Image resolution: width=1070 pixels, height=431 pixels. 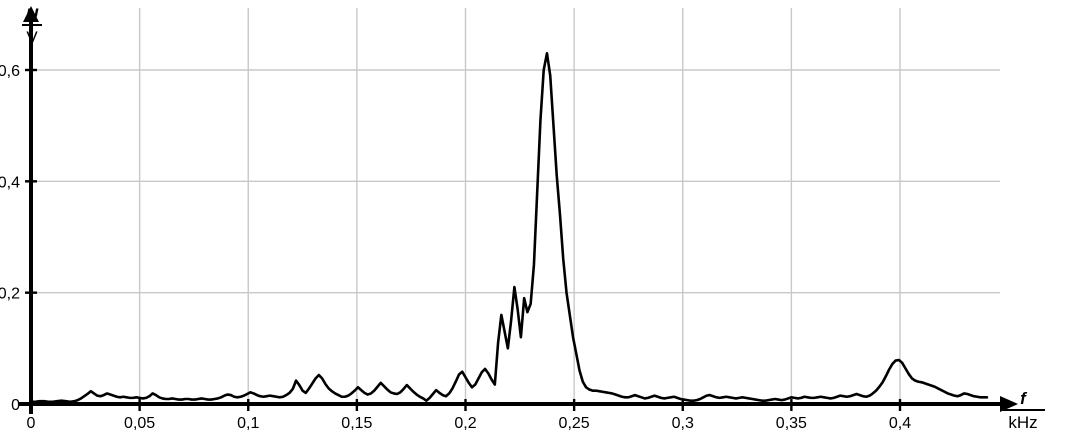 What do you see at coordinates (15, 405) in the screenshot?
I see `y-axis-tick-label: 0` at bounding box center [15, 405].